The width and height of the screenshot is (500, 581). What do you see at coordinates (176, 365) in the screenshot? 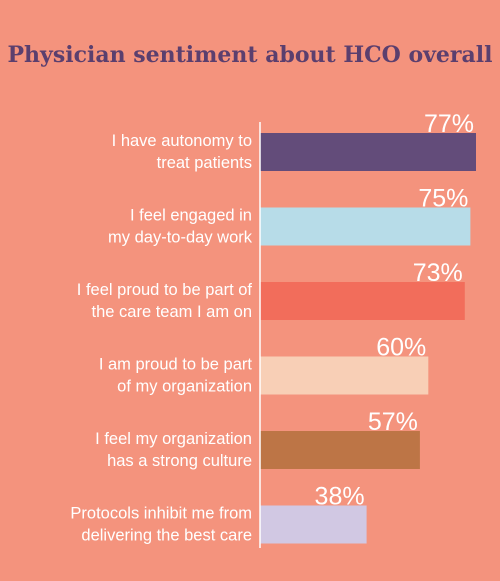
I see `category-label-4-line-1: I am proud to be part` at bounding box center [176, 365].